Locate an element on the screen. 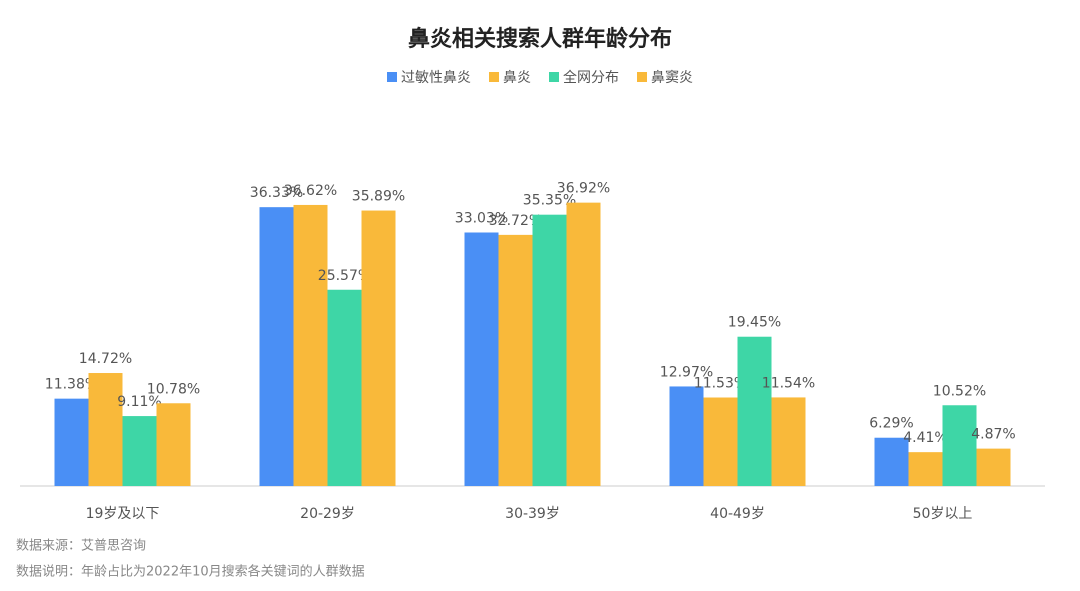 This screenshot has width=1080, height=591. data-label: 14.72% is located at coordinates (105, 359).